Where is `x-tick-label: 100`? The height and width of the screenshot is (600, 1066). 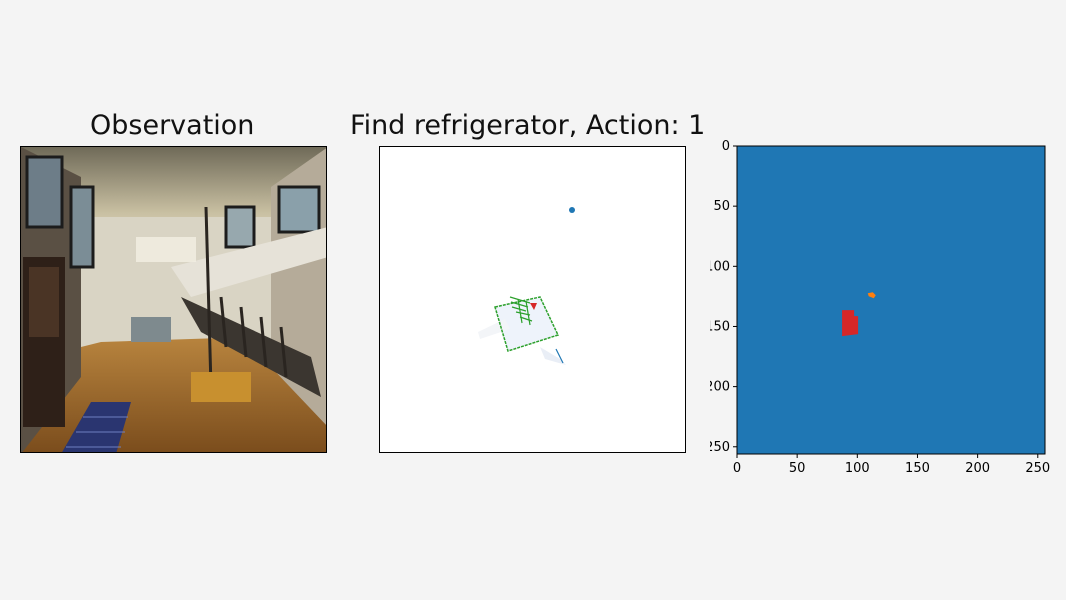
x-tick-label: 100 is located at coordinates (857, 468).